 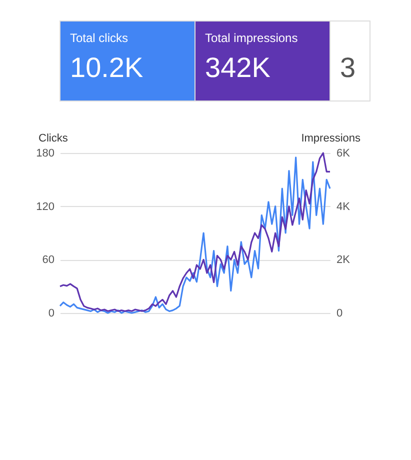 I want to click on y2-tick-label: 0, so click(x=339, y=314).